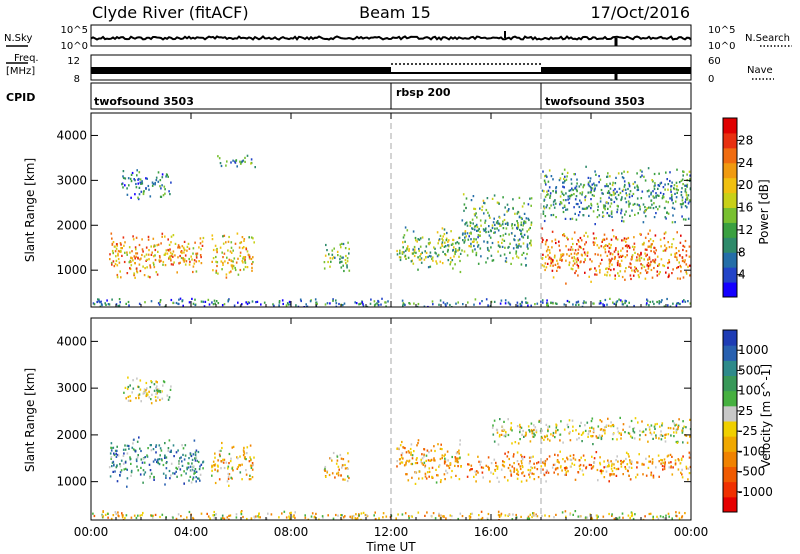  What do you see at coordinates (71, 435) in the screenshot?
I see `y-tick-label: 2000` at bounding box center [71, 435].